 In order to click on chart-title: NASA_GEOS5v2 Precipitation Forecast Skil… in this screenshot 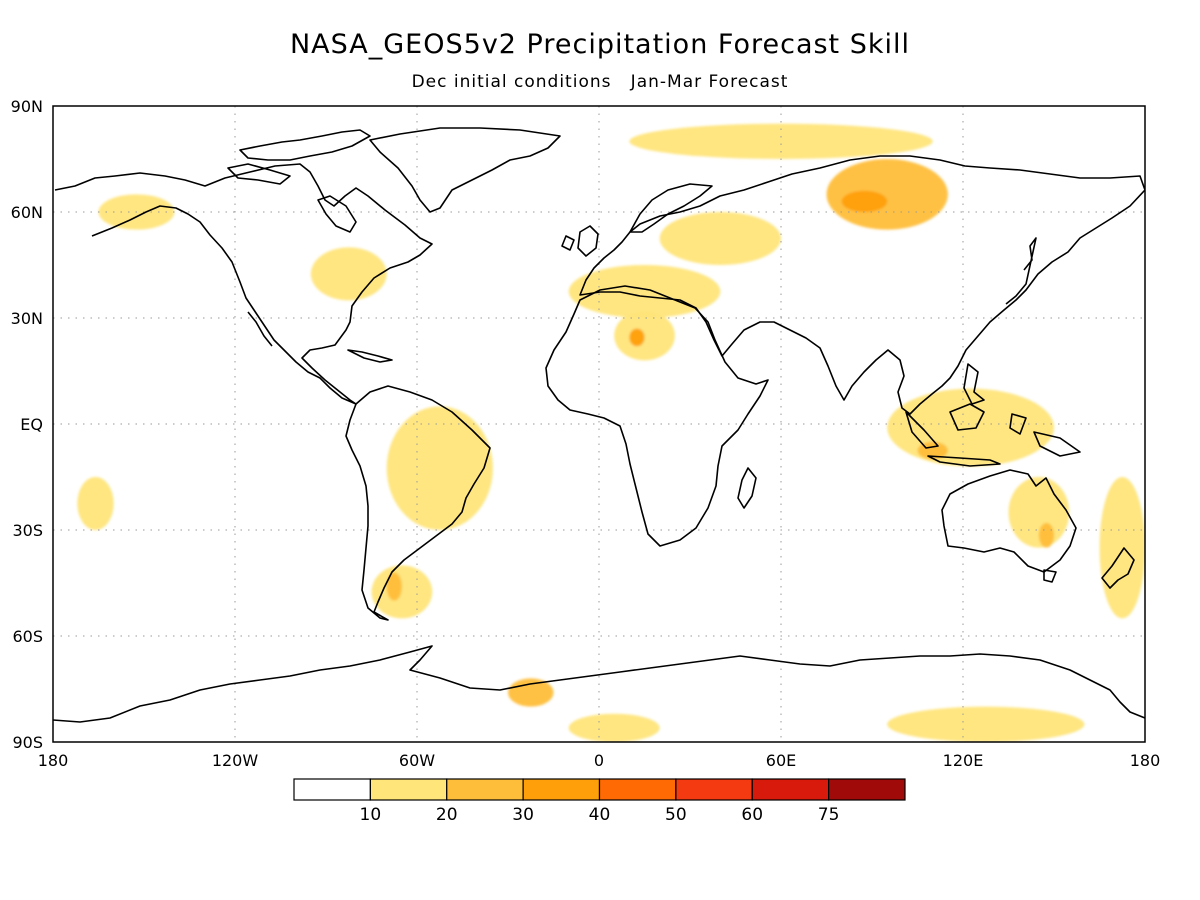, I will do `click(600, 44)`.